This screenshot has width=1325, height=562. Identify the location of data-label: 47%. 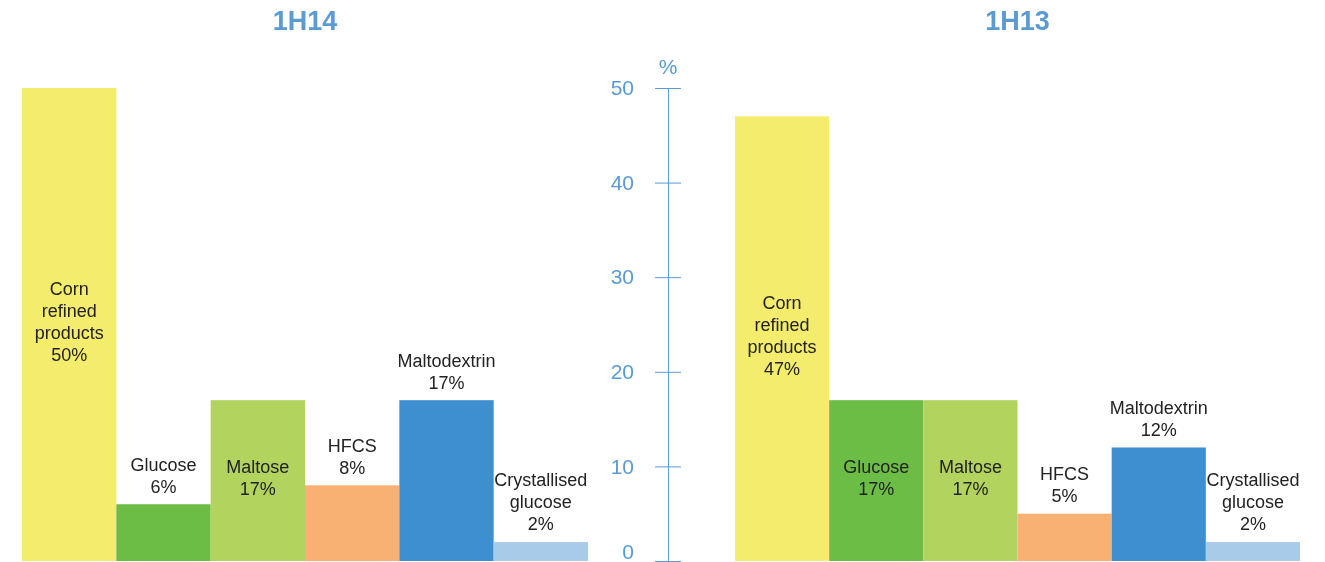
(782, 369).